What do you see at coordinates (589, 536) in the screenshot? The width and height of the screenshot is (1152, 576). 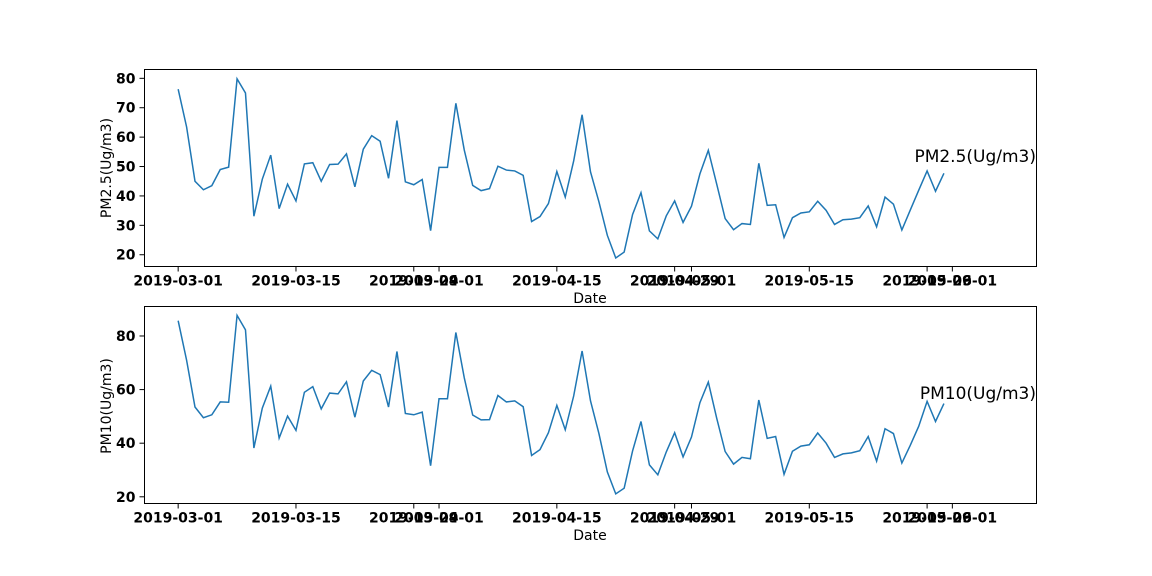 I see `x-axis-label-pm10: Date` at bounding box center [589, 536].